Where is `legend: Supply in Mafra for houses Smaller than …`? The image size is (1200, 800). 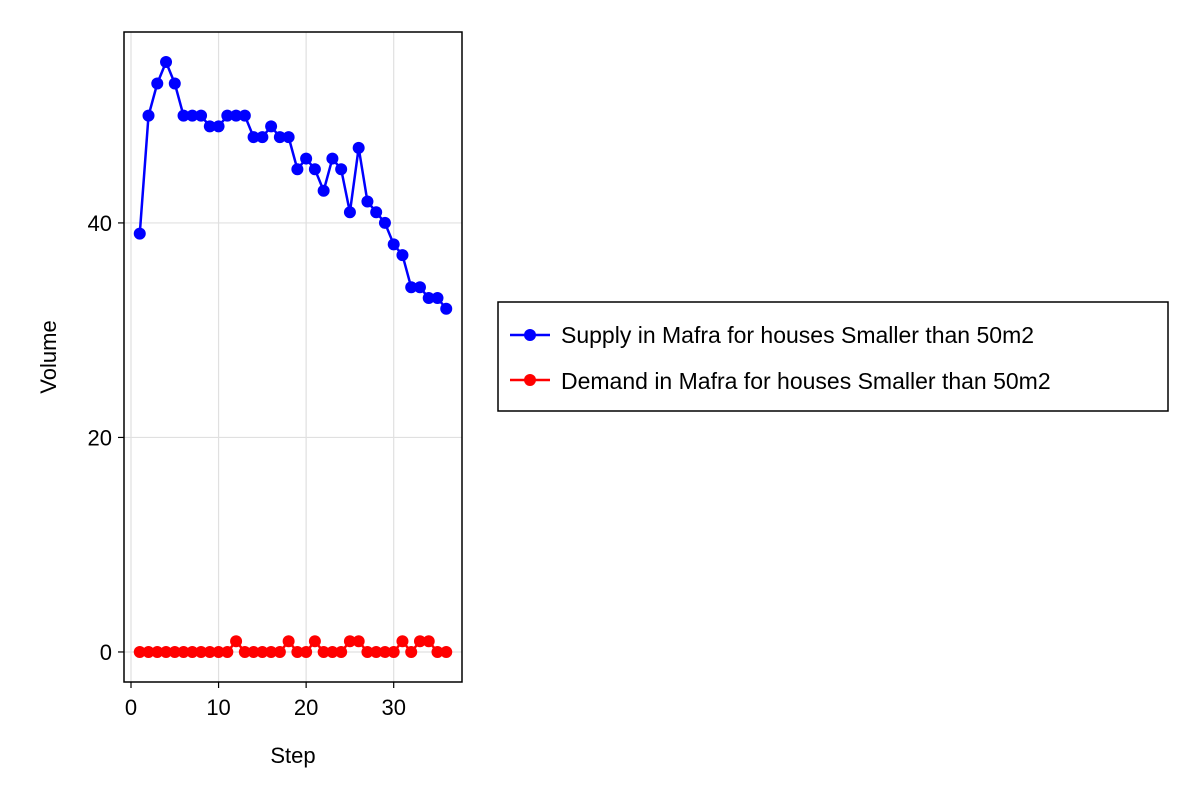 legend: Supply in Mafra for houses Smaller than … is located at coordinates (833, 356).